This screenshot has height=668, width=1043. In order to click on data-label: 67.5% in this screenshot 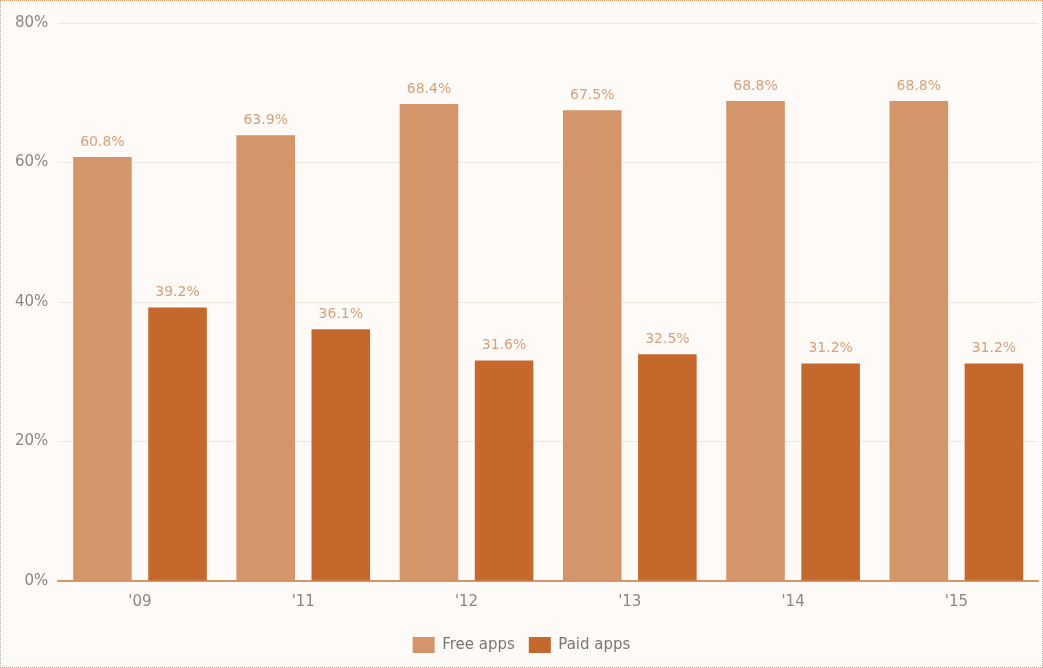, I will do `click(592, 93)`.